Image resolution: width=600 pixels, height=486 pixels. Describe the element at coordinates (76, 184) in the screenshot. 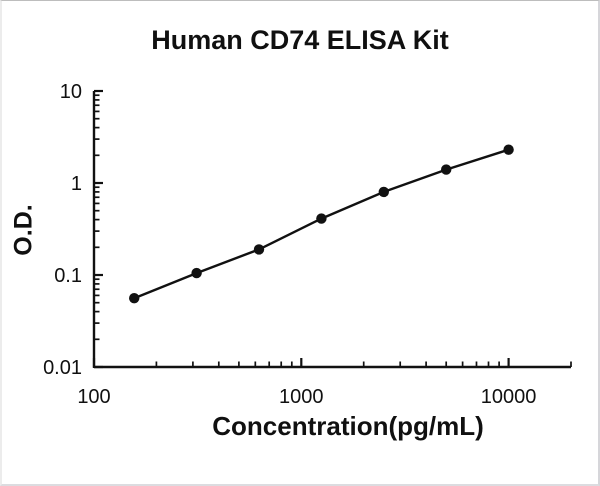

I see `y-tick-label: 1` at that location.